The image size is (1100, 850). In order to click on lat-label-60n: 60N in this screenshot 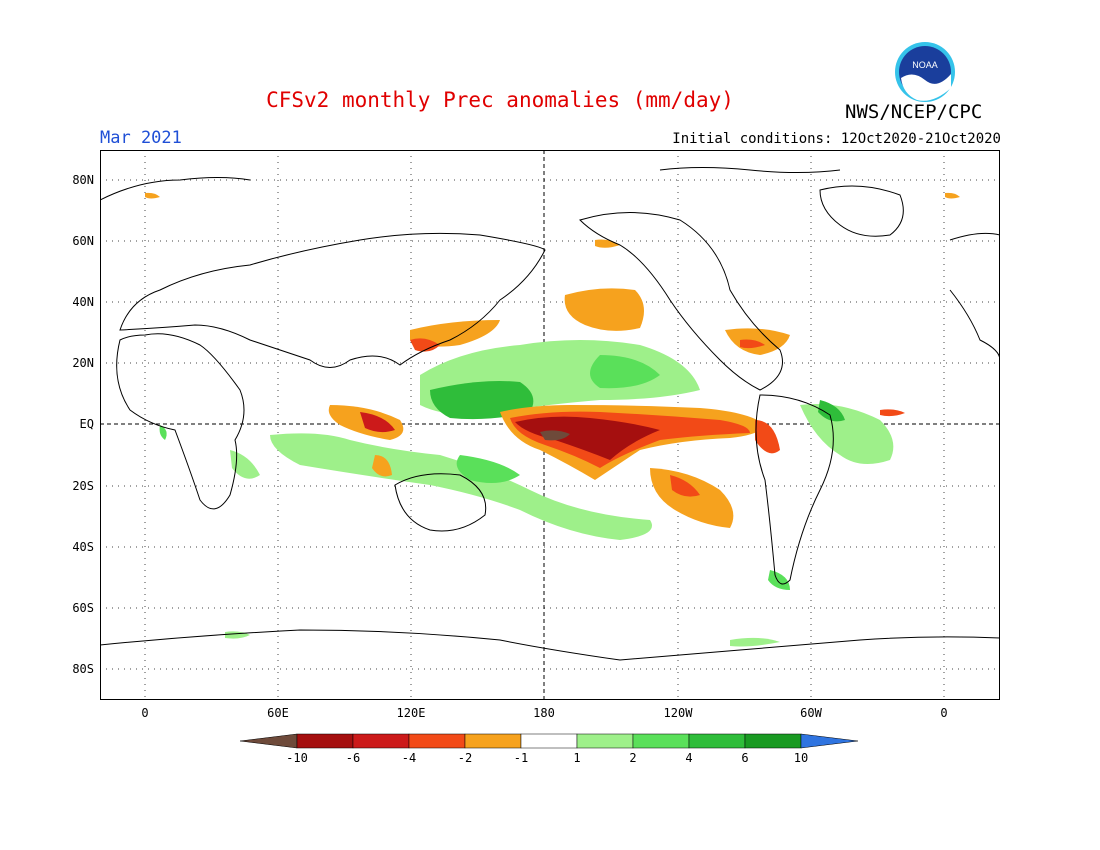, I will do `click(83, 241)`.